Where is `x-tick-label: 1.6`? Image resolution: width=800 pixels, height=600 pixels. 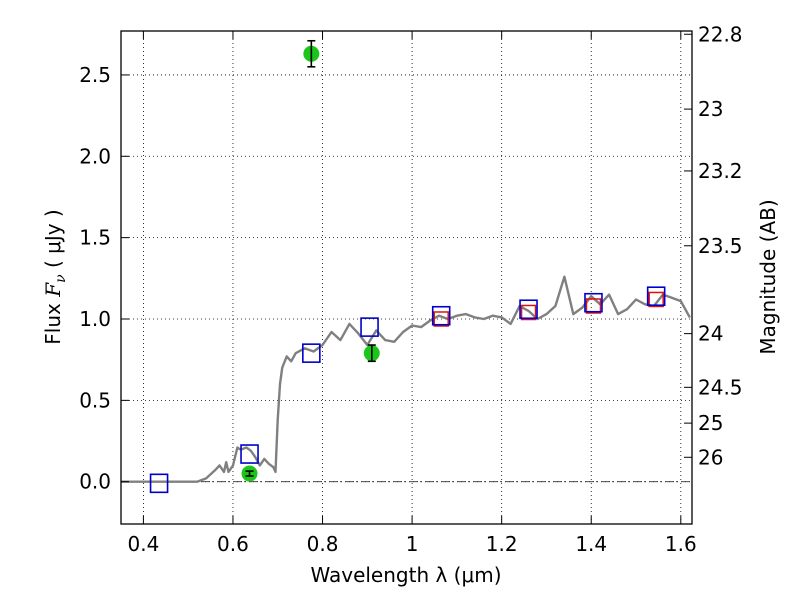 x-tick-label: 1.6 is located at coordinates (681, 544).